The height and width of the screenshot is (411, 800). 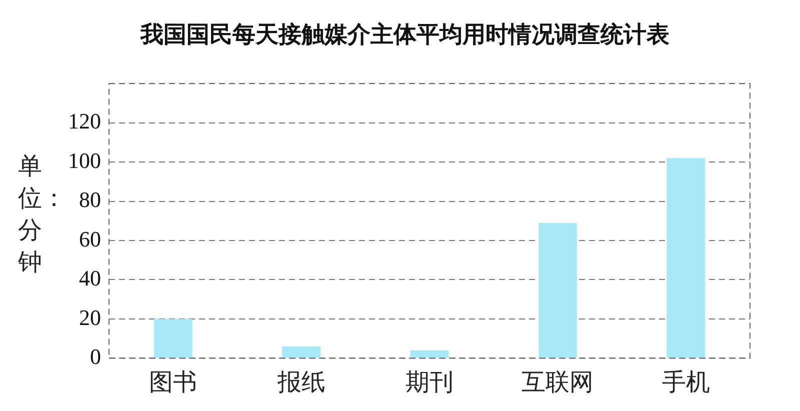 I want to click on x-tick-label: 手机, so click(x=686, y=382).